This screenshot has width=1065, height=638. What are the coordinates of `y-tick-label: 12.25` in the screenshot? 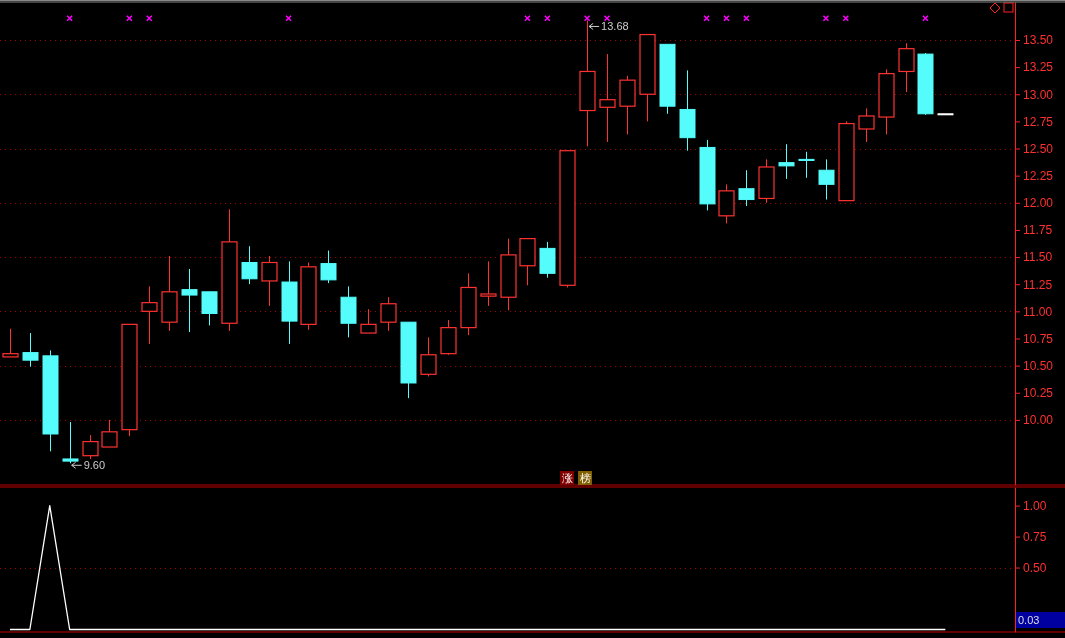 It's located at (1038, 176).